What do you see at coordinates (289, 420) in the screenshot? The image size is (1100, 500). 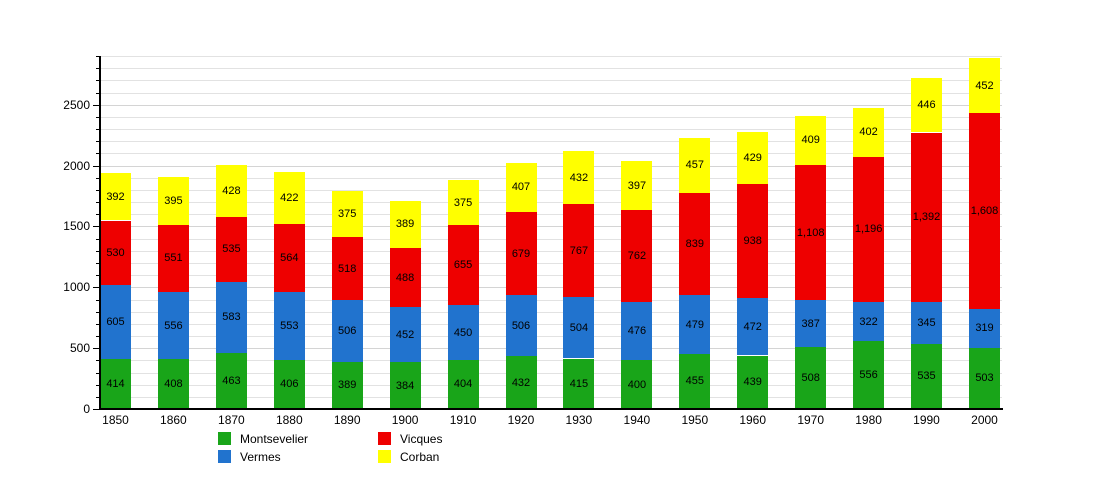 I see `x-axis-label: 1880` at bounding box center [289, 420].